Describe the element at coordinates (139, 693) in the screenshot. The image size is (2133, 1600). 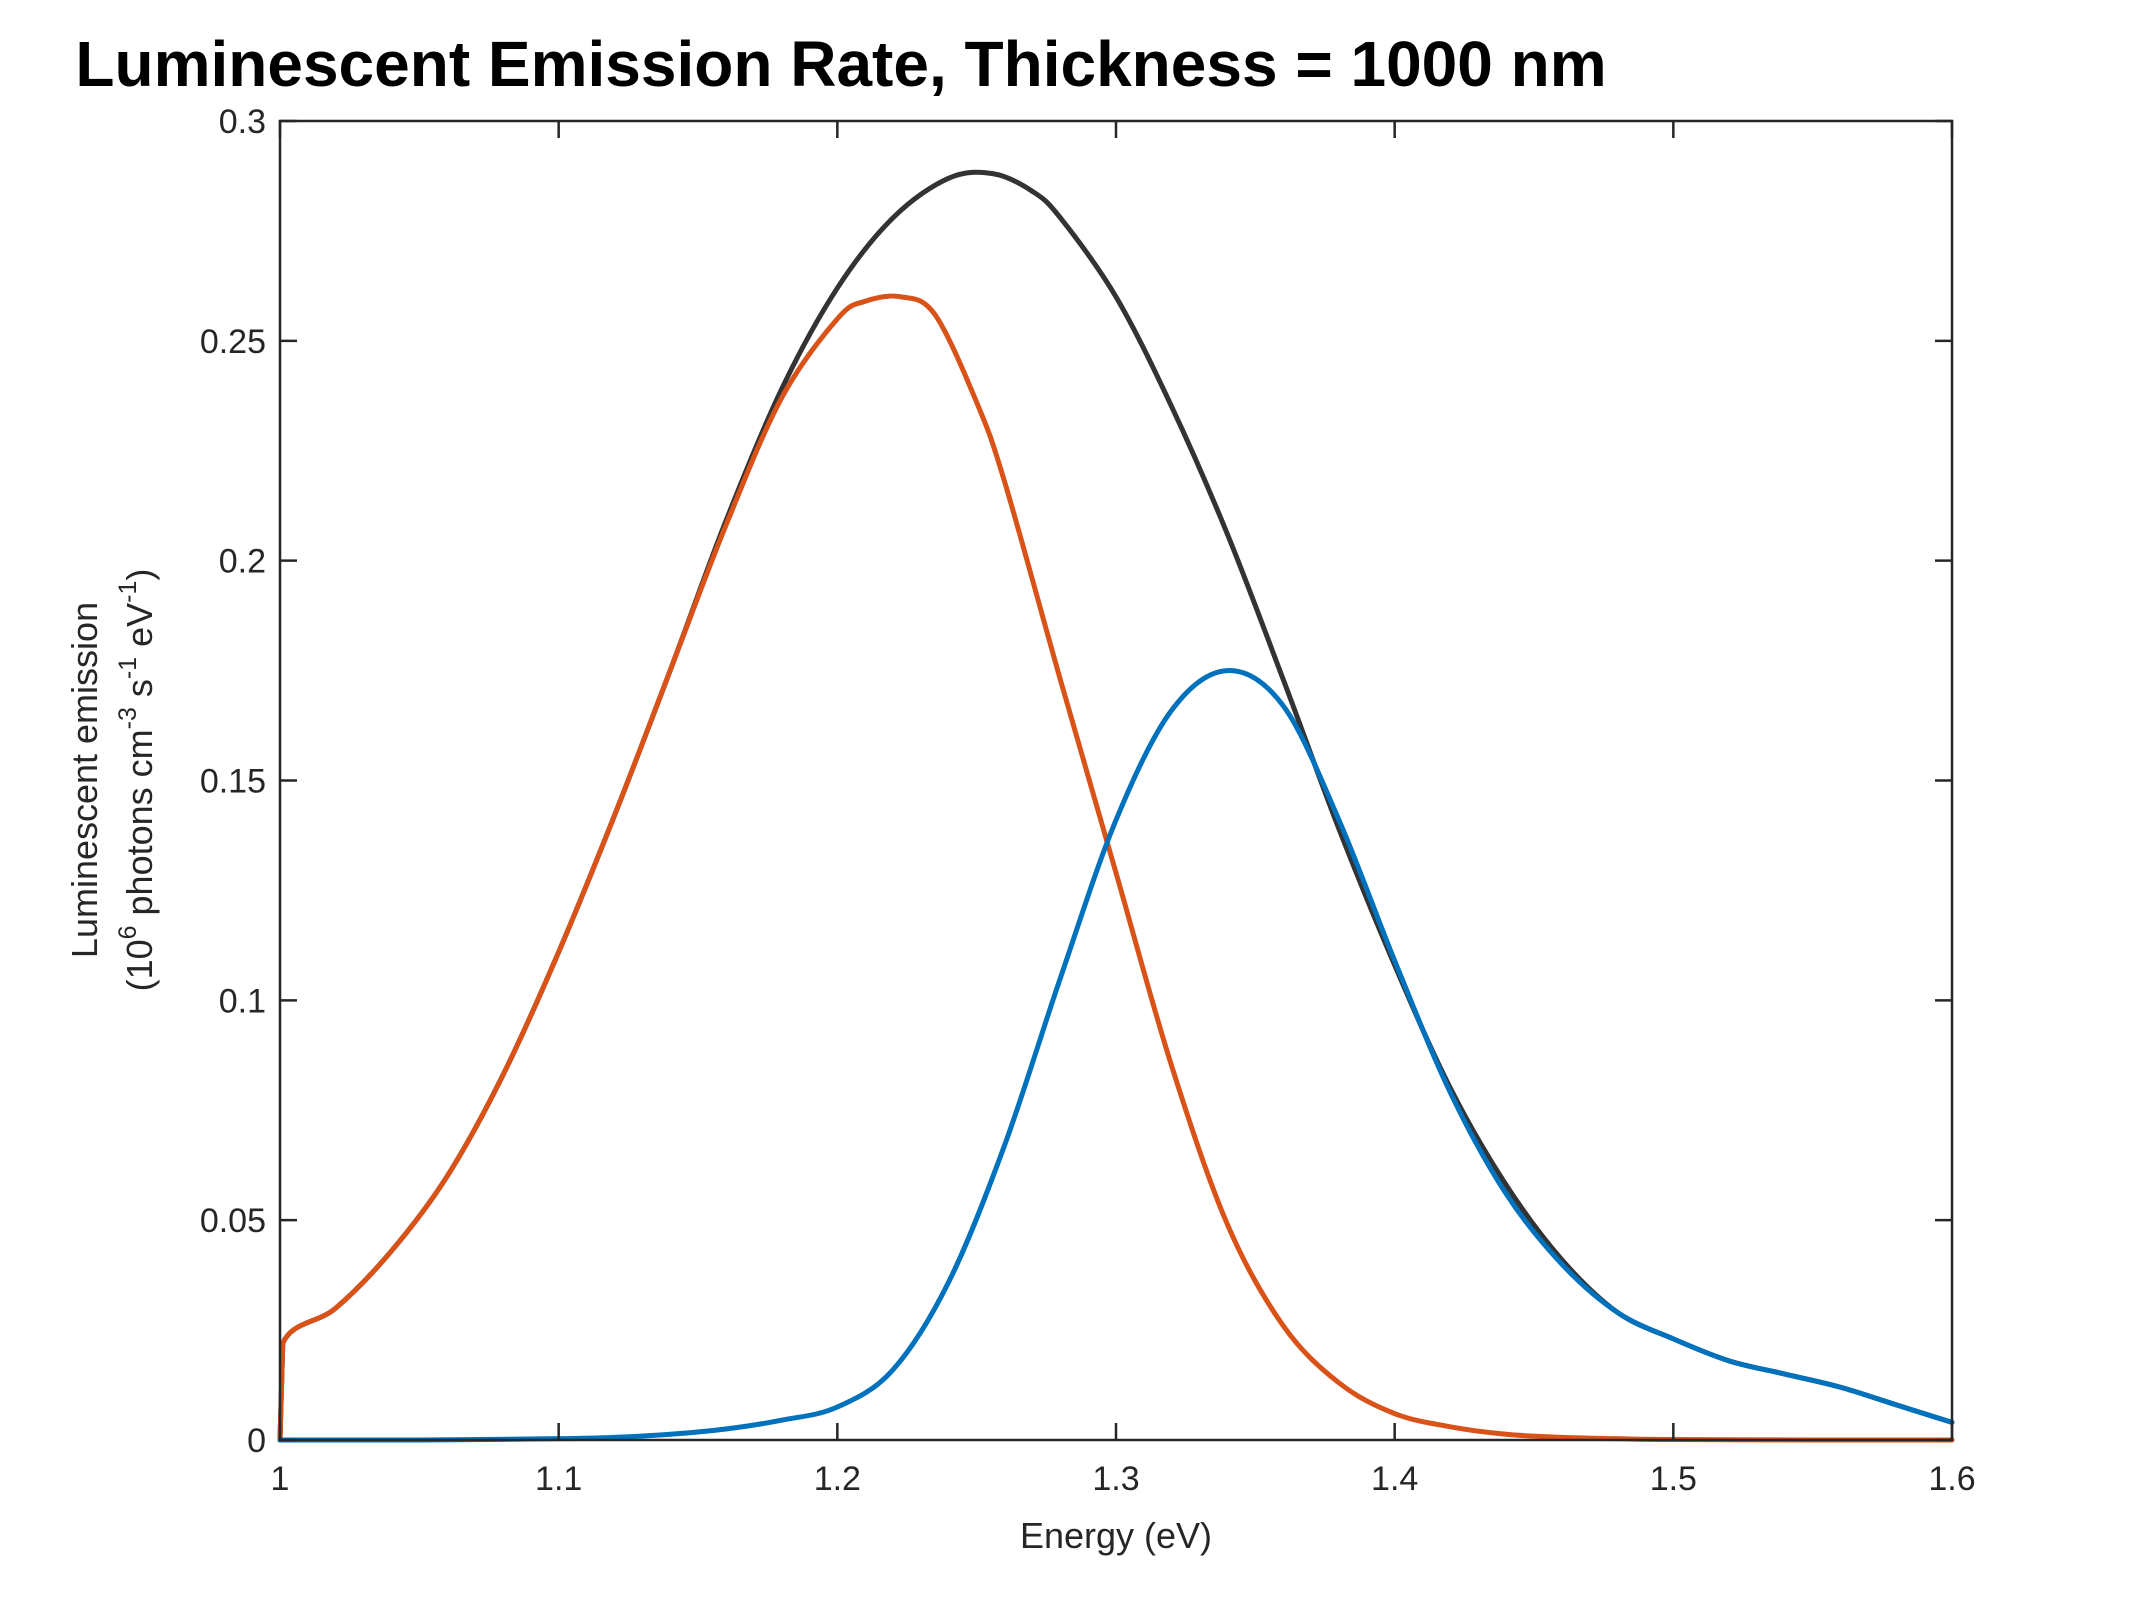
I see `y-axis-label-text: s` at that location.